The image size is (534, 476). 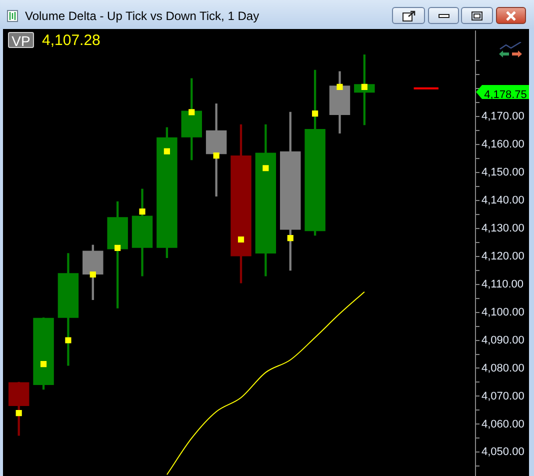 What do you see at coordinates (503, 396) in the screenshot?
I see `y-tick-label: 4,070.00` at bounding box center [503, 396].